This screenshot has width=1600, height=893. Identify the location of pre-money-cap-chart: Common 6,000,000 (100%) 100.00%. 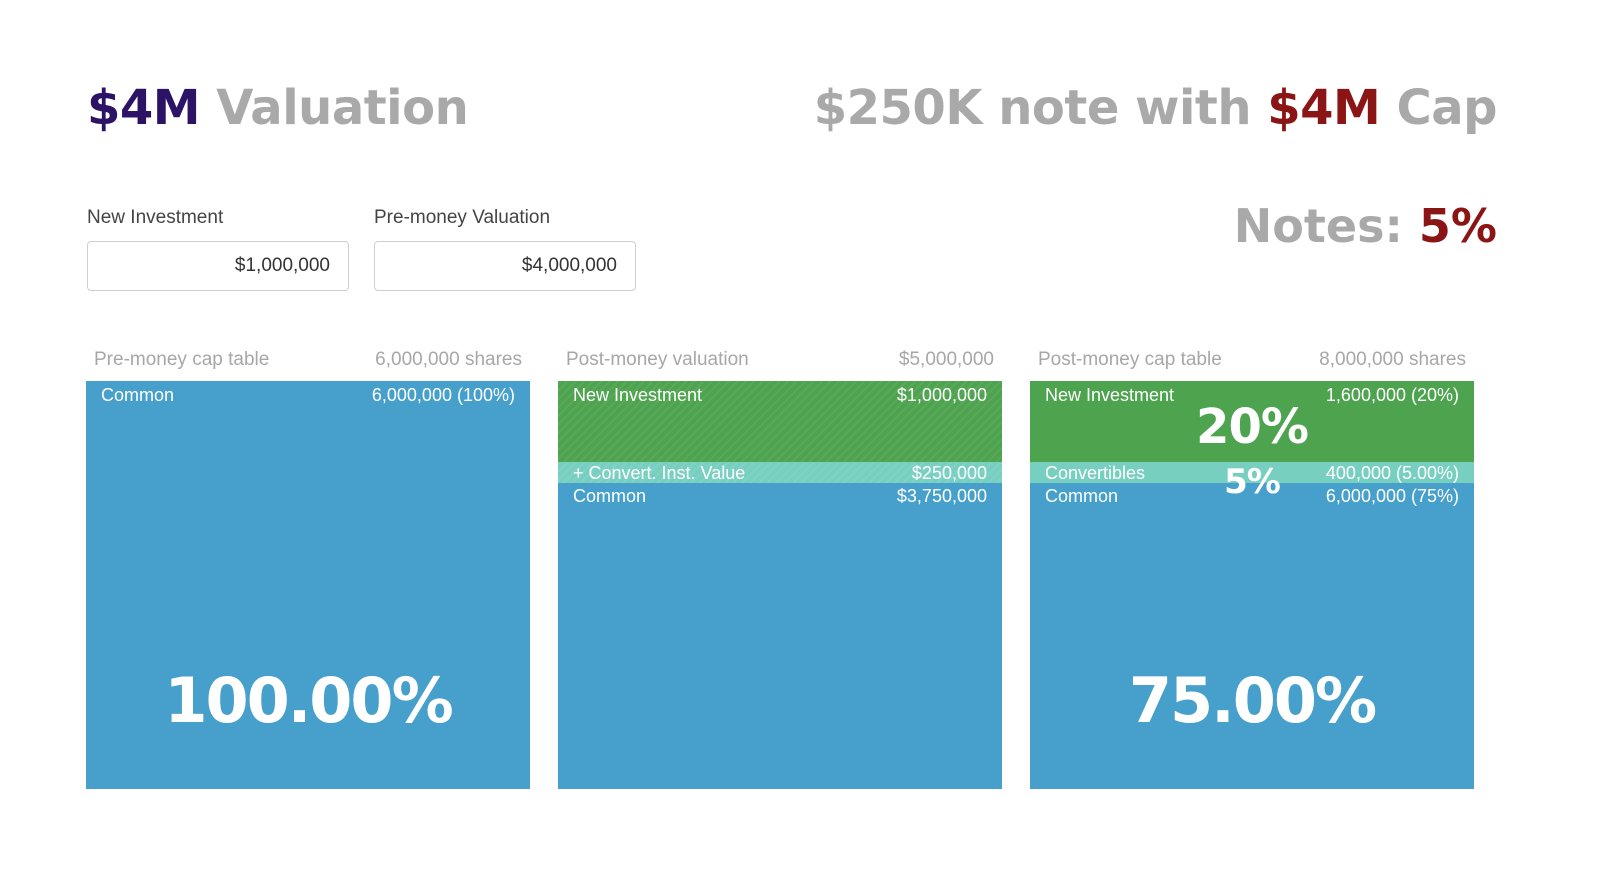
(308, 585).